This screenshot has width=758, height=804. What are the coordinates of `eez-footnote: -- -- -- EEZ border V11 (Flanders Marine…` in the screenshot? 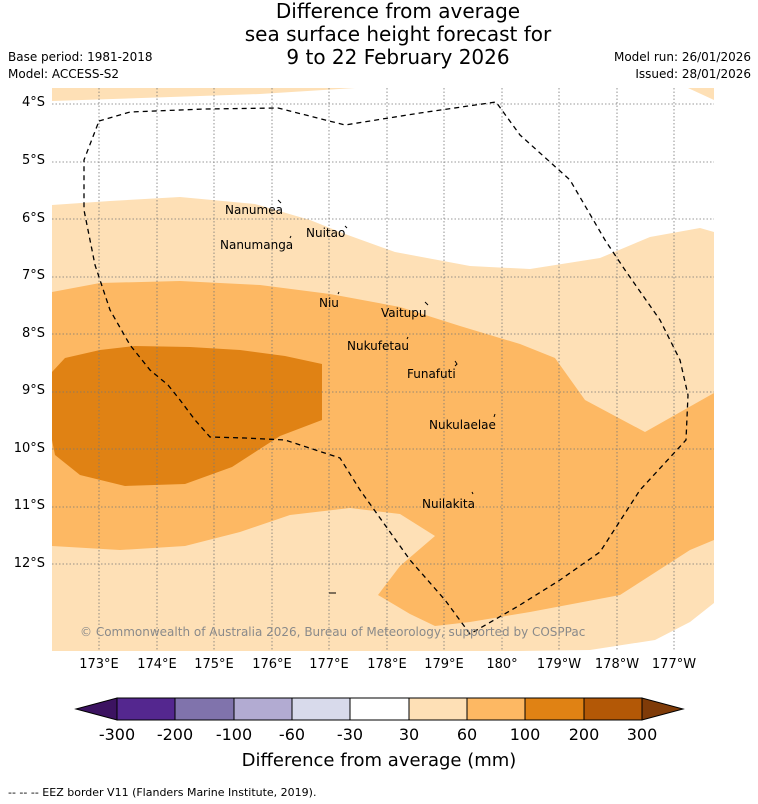 It's located at (162, 792).